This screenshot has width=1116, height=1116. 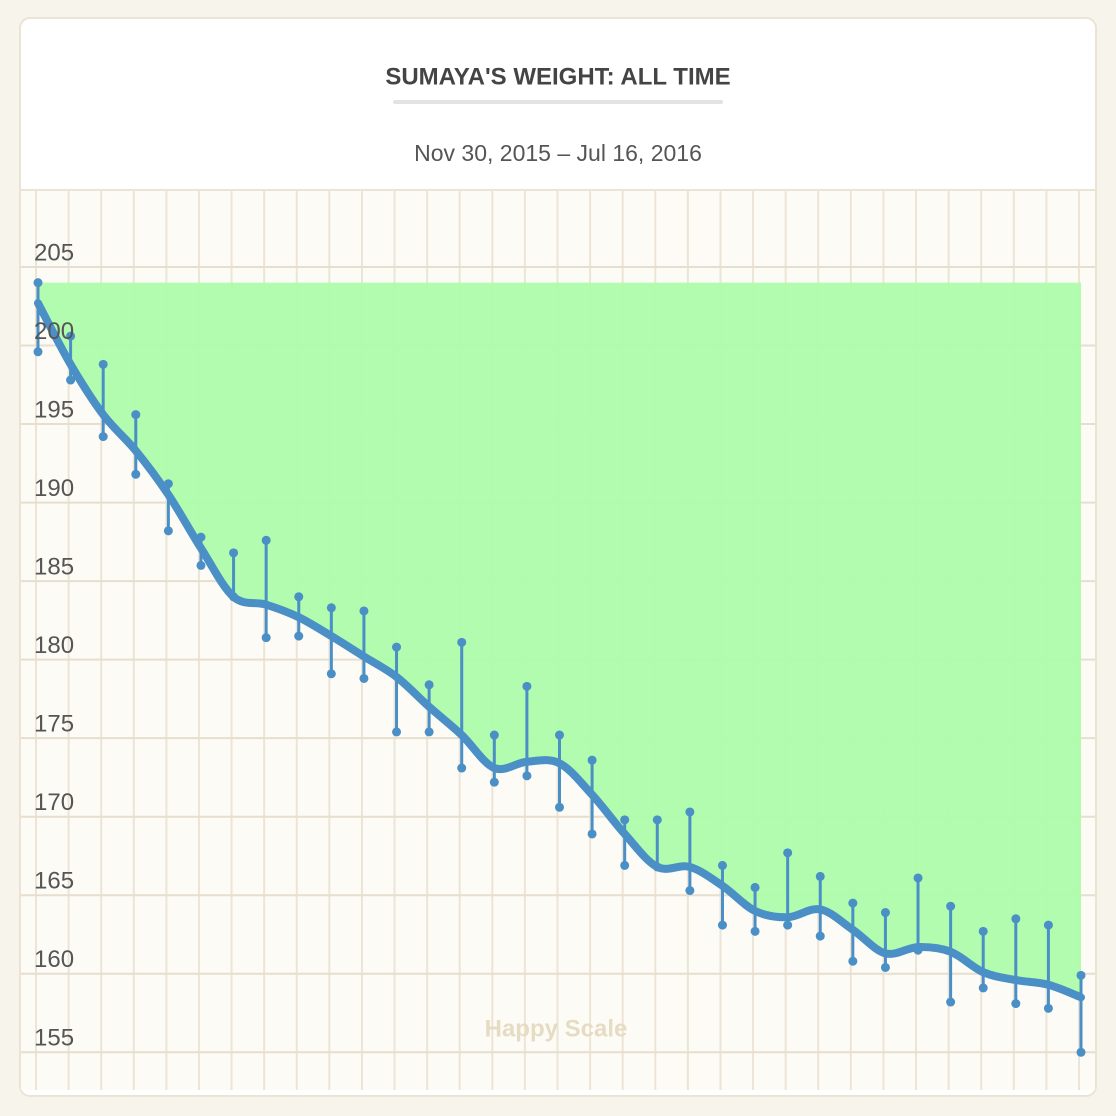 I want to click on y-tick-label: 170, so click(x=54, y=802).